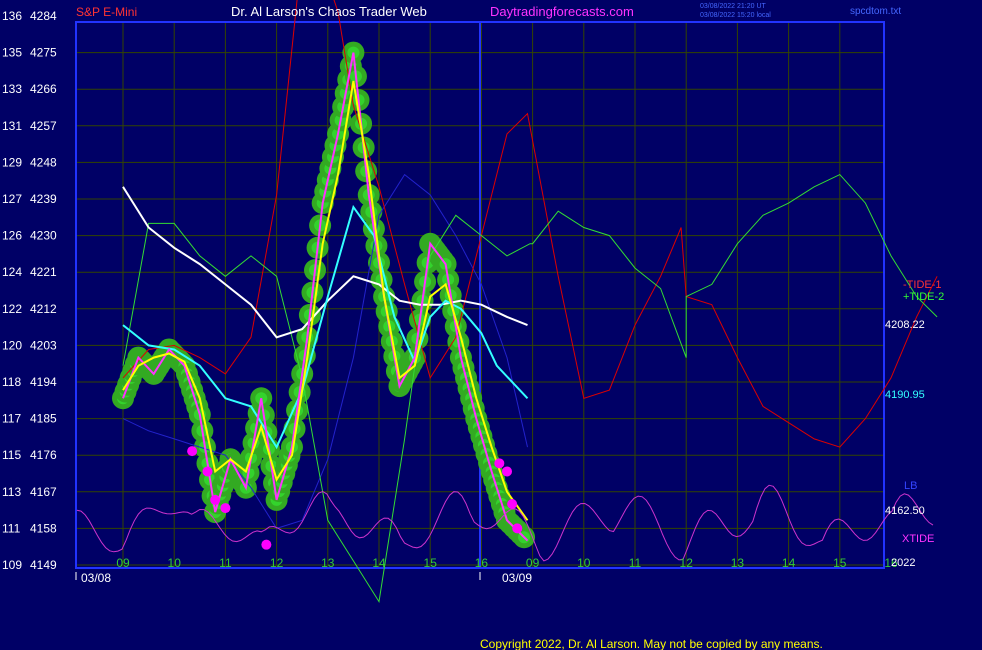  Describe the element at coordinates (325, 262) in the screenshot. I see `series-line-slow` at that location.